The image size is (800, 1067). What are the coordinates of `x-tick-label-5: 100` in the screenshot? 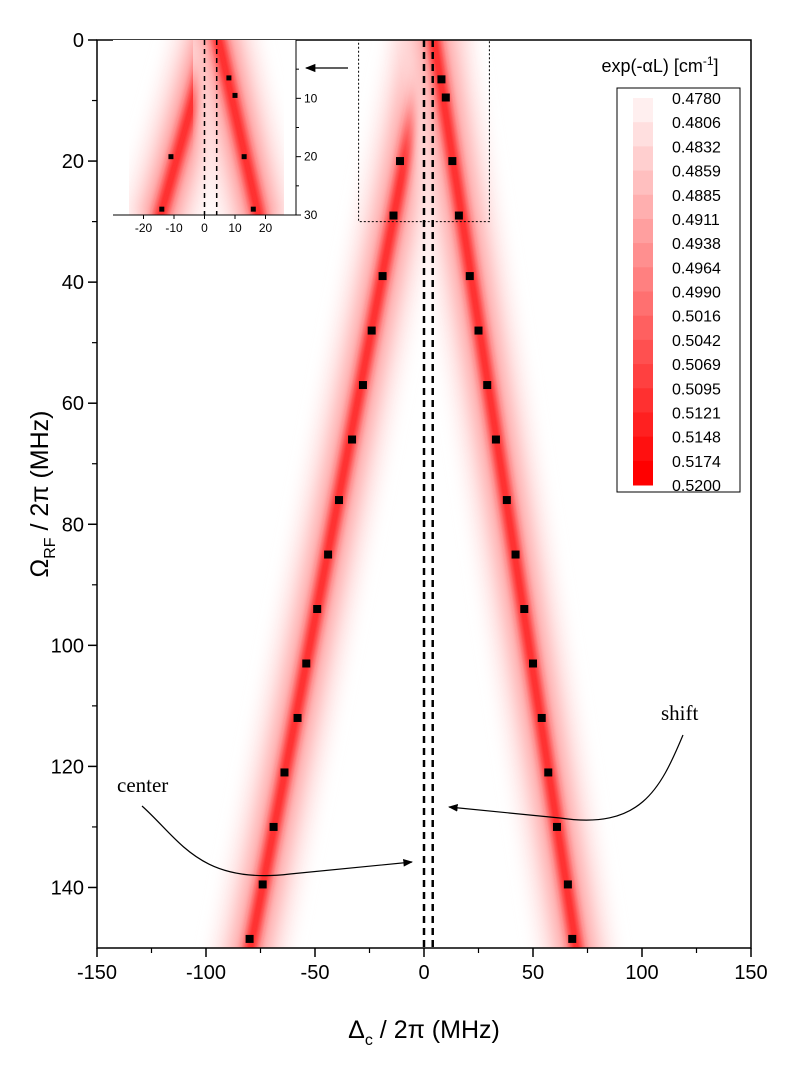 It's located at (641, 973).